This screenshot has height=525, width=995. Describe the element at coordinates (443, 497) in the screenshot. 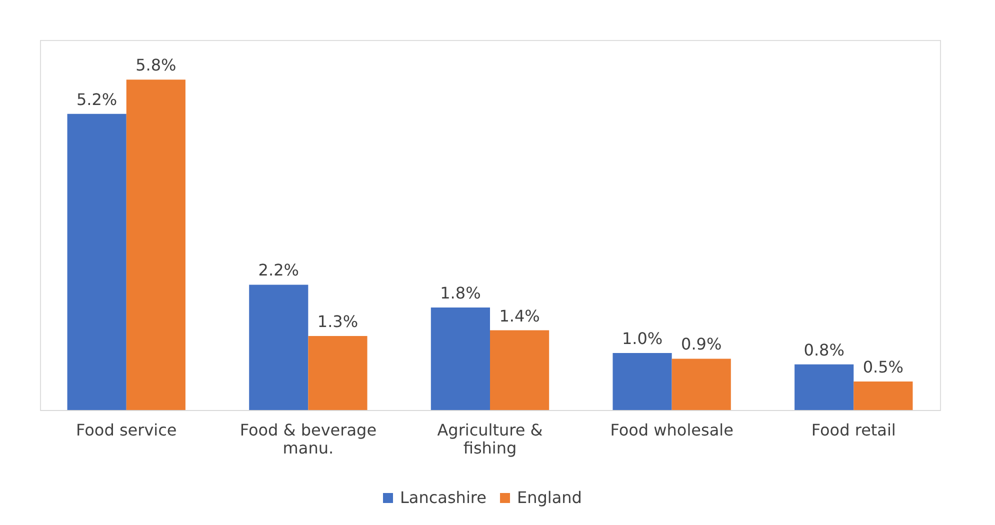

I see `legend-label: Lancashire` at that location.